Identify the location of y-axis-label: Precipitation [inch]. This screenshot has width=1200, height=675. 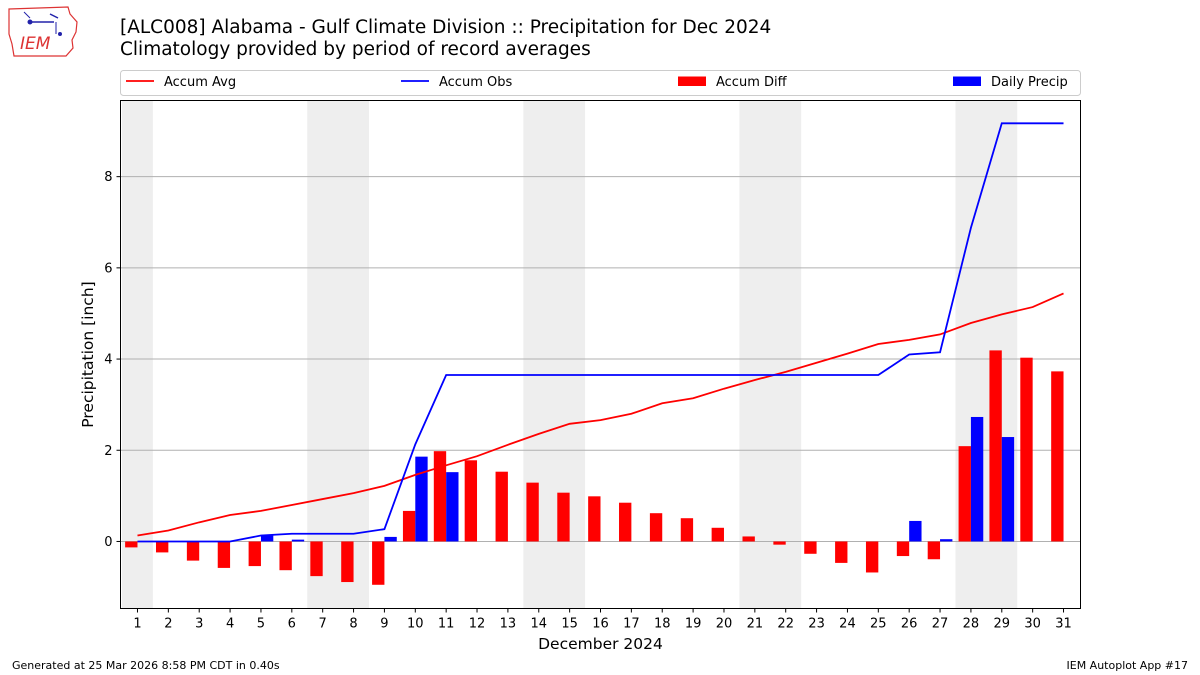
(88, 354).